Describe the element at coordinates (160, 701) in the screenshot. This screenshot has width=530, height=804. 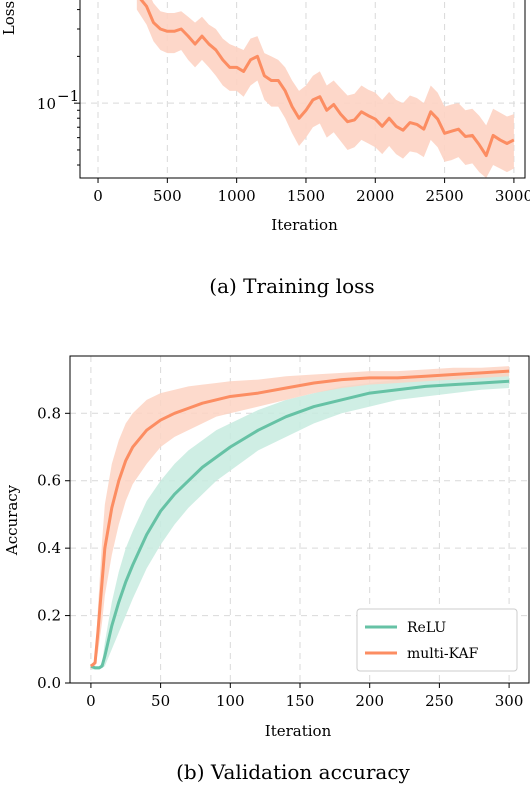
I see `x-tick-label: 50` at that location.